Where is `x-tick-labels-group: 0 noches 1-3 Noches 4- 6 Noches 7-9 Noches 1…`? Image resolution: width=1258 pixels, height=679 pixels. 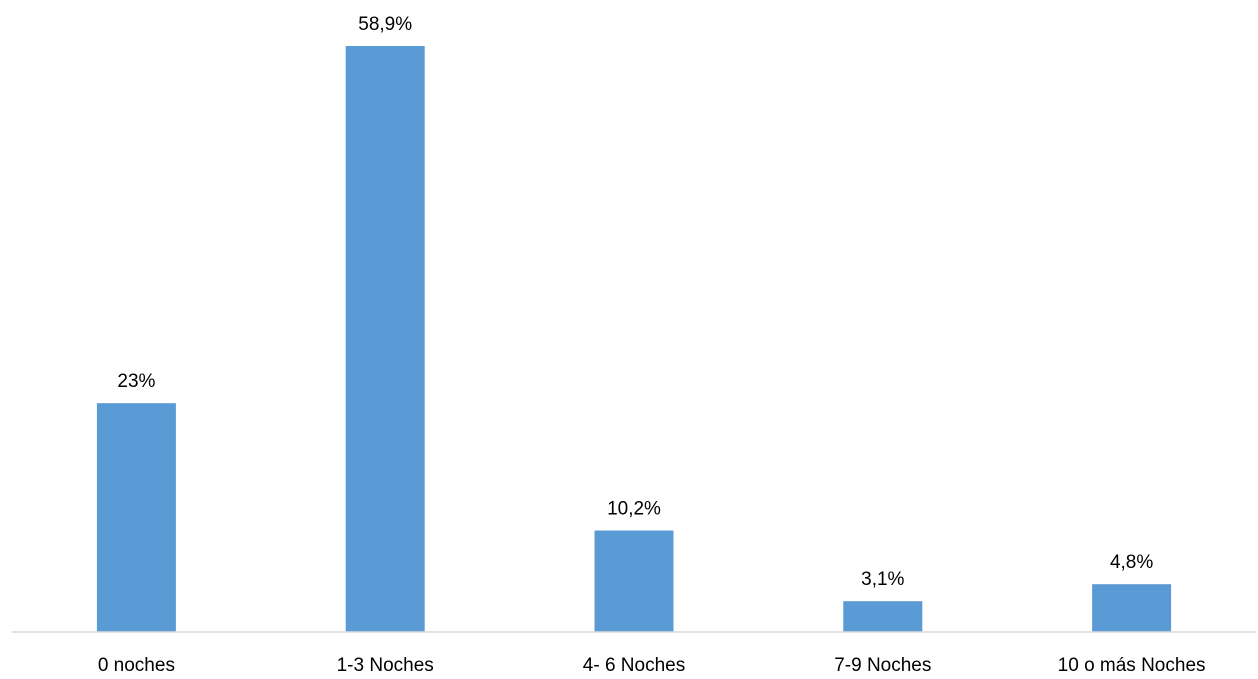
x-tick-labels-group: 0 noches 1-3 Noches 4- 6 Noches 7-9 Noches 1… is located at coordinates (652, 665).